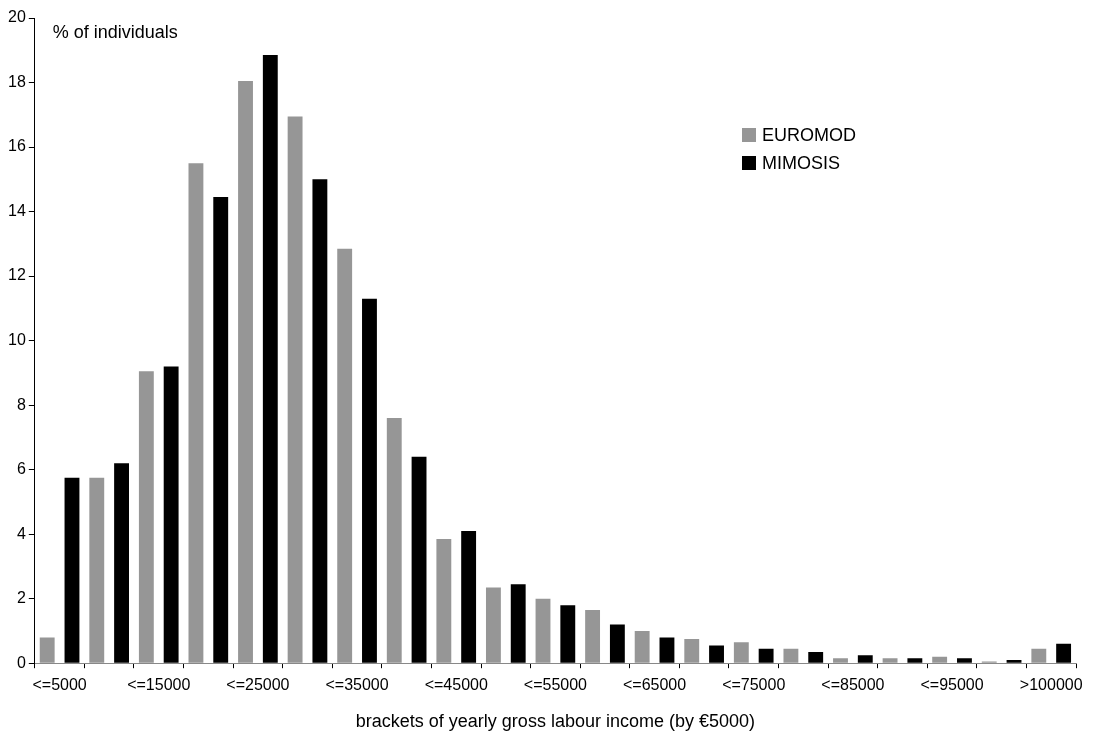 This screenshot has height=737, width=1101. What do you see at coordinates (754, 685) in the screenshot?
I see `x-tick-label: <=75000` at bounding box center [754, 685].